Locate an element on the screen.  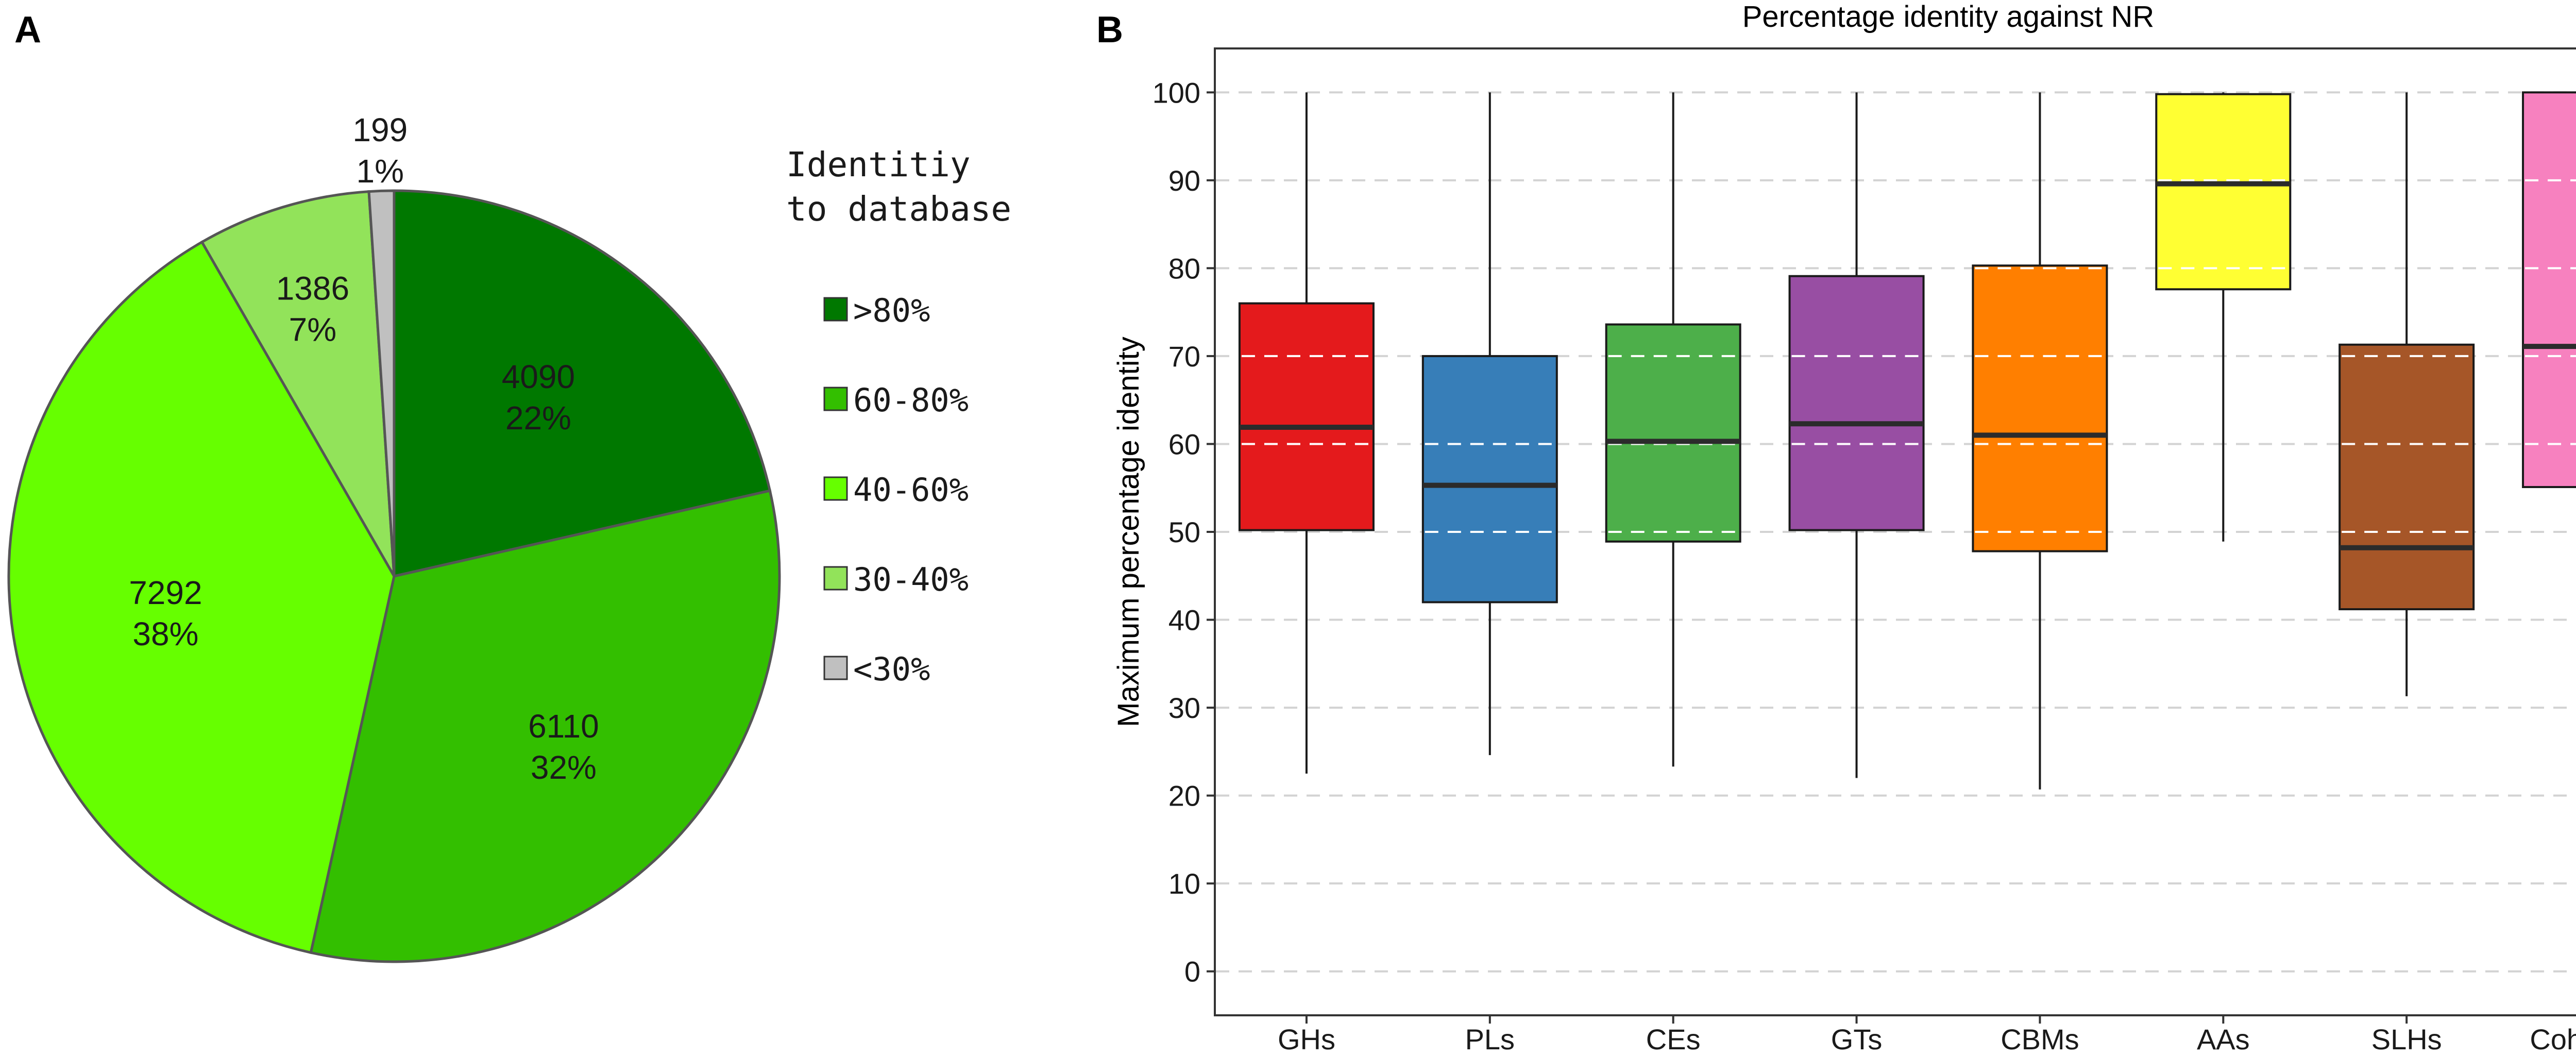
y-axis-label: Maximum percentage identity is located at coordinates (1128, 532).